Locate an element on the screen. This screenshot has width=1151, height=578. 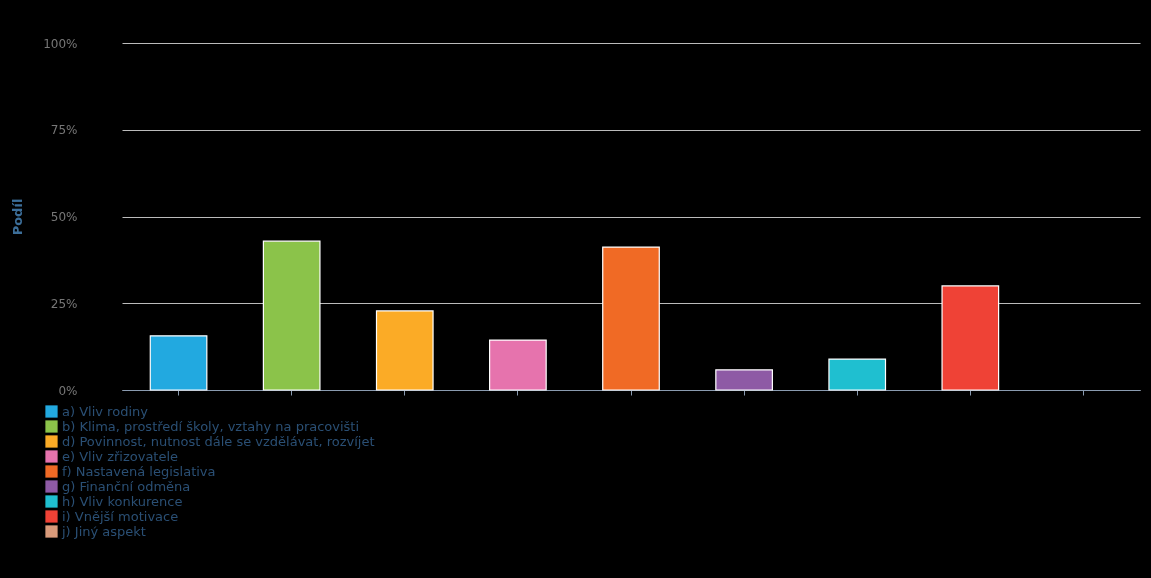
y-tick-label: 75% is located at coordinates (64, 130).